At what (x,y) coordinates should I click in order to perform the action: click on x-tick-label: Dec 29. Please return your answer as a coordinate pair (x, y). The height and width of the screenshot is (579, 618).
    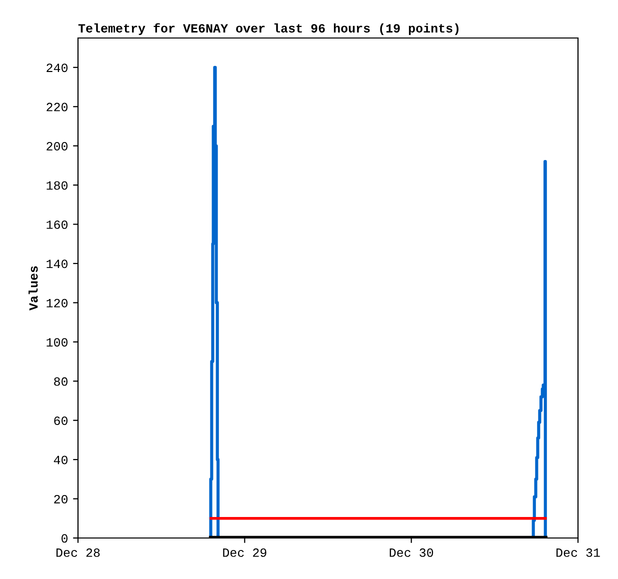
    Looking at the image, I should click on (244, 552).